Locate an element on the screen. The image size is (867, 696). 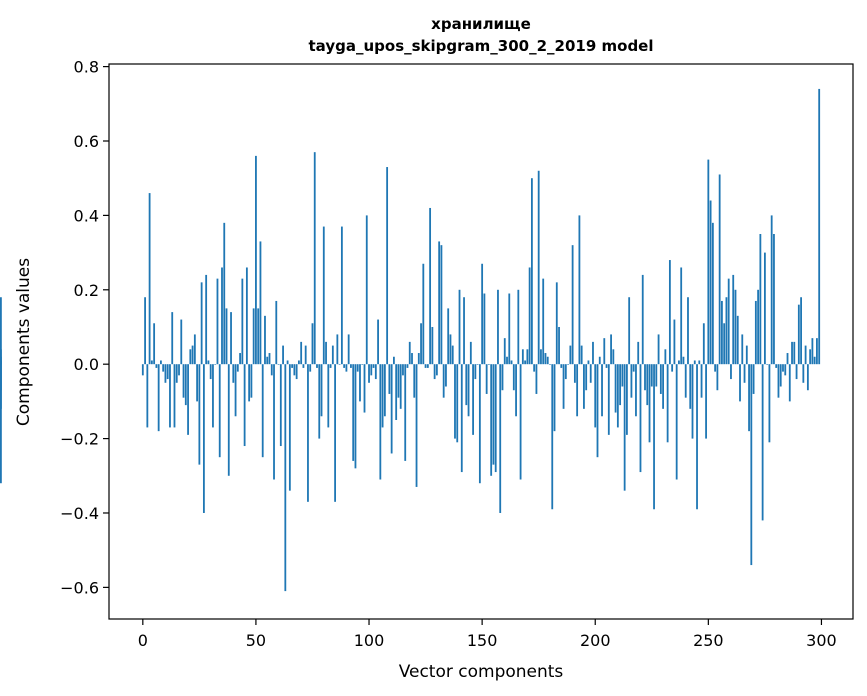
y-tick-label: 0.0 is located at coordinates (86, 364).